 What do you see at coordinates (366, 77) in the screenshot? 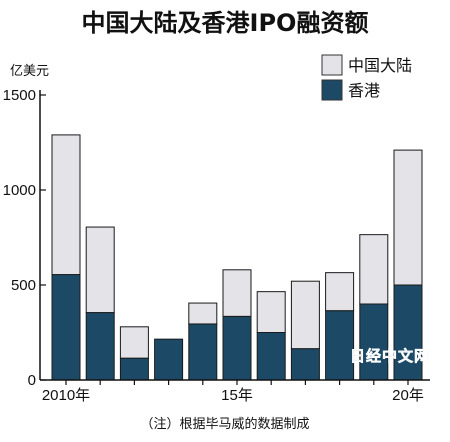
I see `legend: 中国大陆 香港` at bounding box center [366, 77].